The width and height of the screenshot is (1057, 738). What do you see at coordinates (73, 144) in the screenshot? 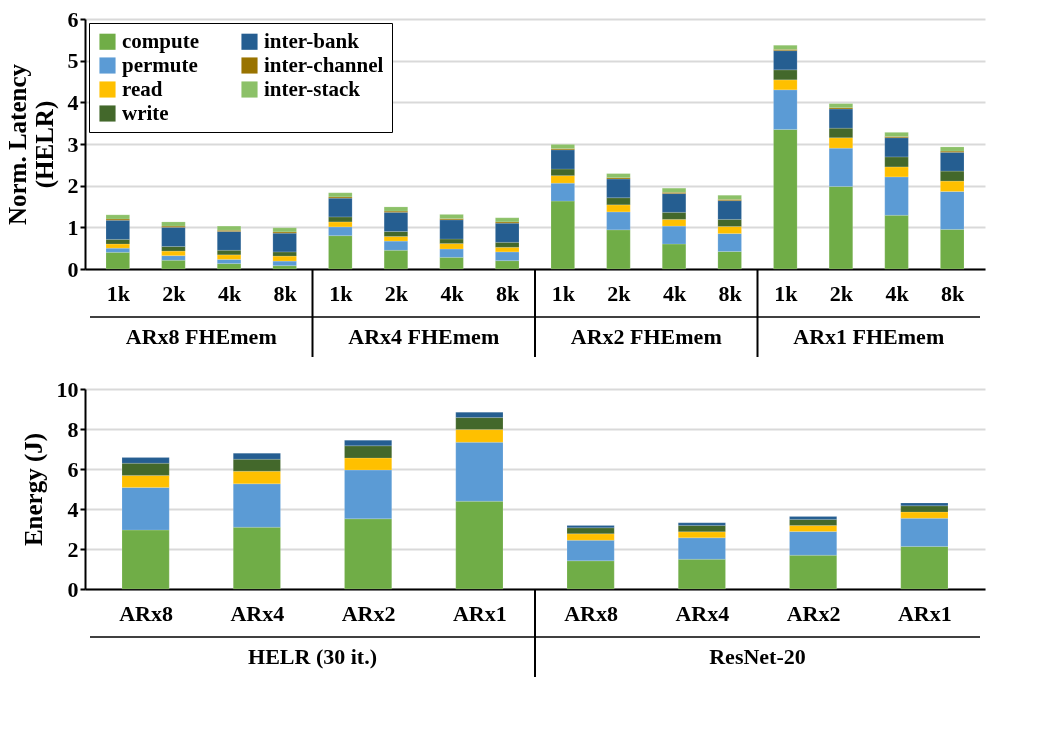
I see `y-tick-label: 3` at bounding box center [73, 144].